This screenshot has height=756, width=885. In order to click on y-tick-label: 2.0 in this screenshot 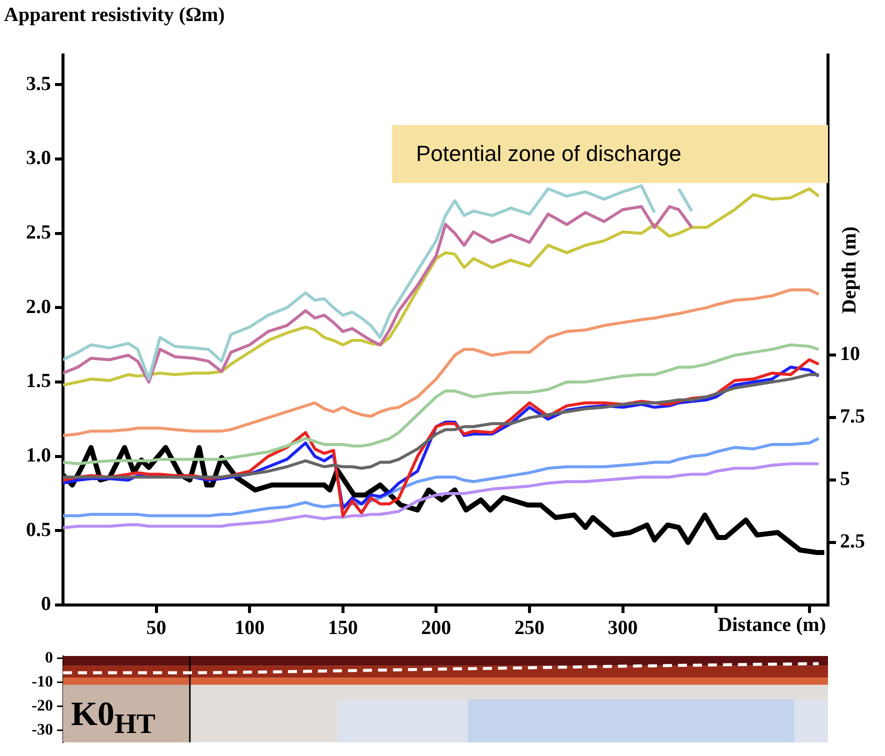, I will do `click(38, 307)`.